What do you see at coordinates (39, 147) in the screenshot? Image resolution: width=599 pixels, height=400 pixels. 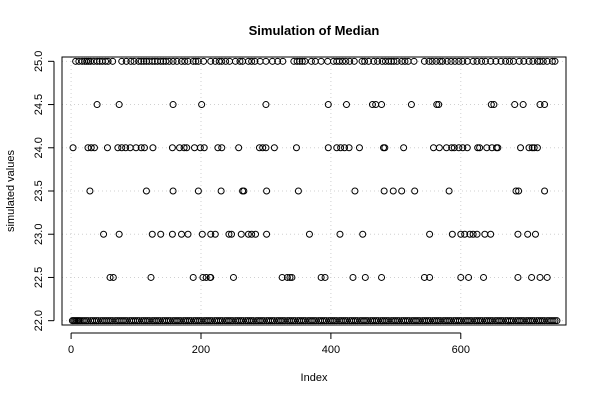 I see `y-tick-label: 24.0` at bounding box center [39, 147].